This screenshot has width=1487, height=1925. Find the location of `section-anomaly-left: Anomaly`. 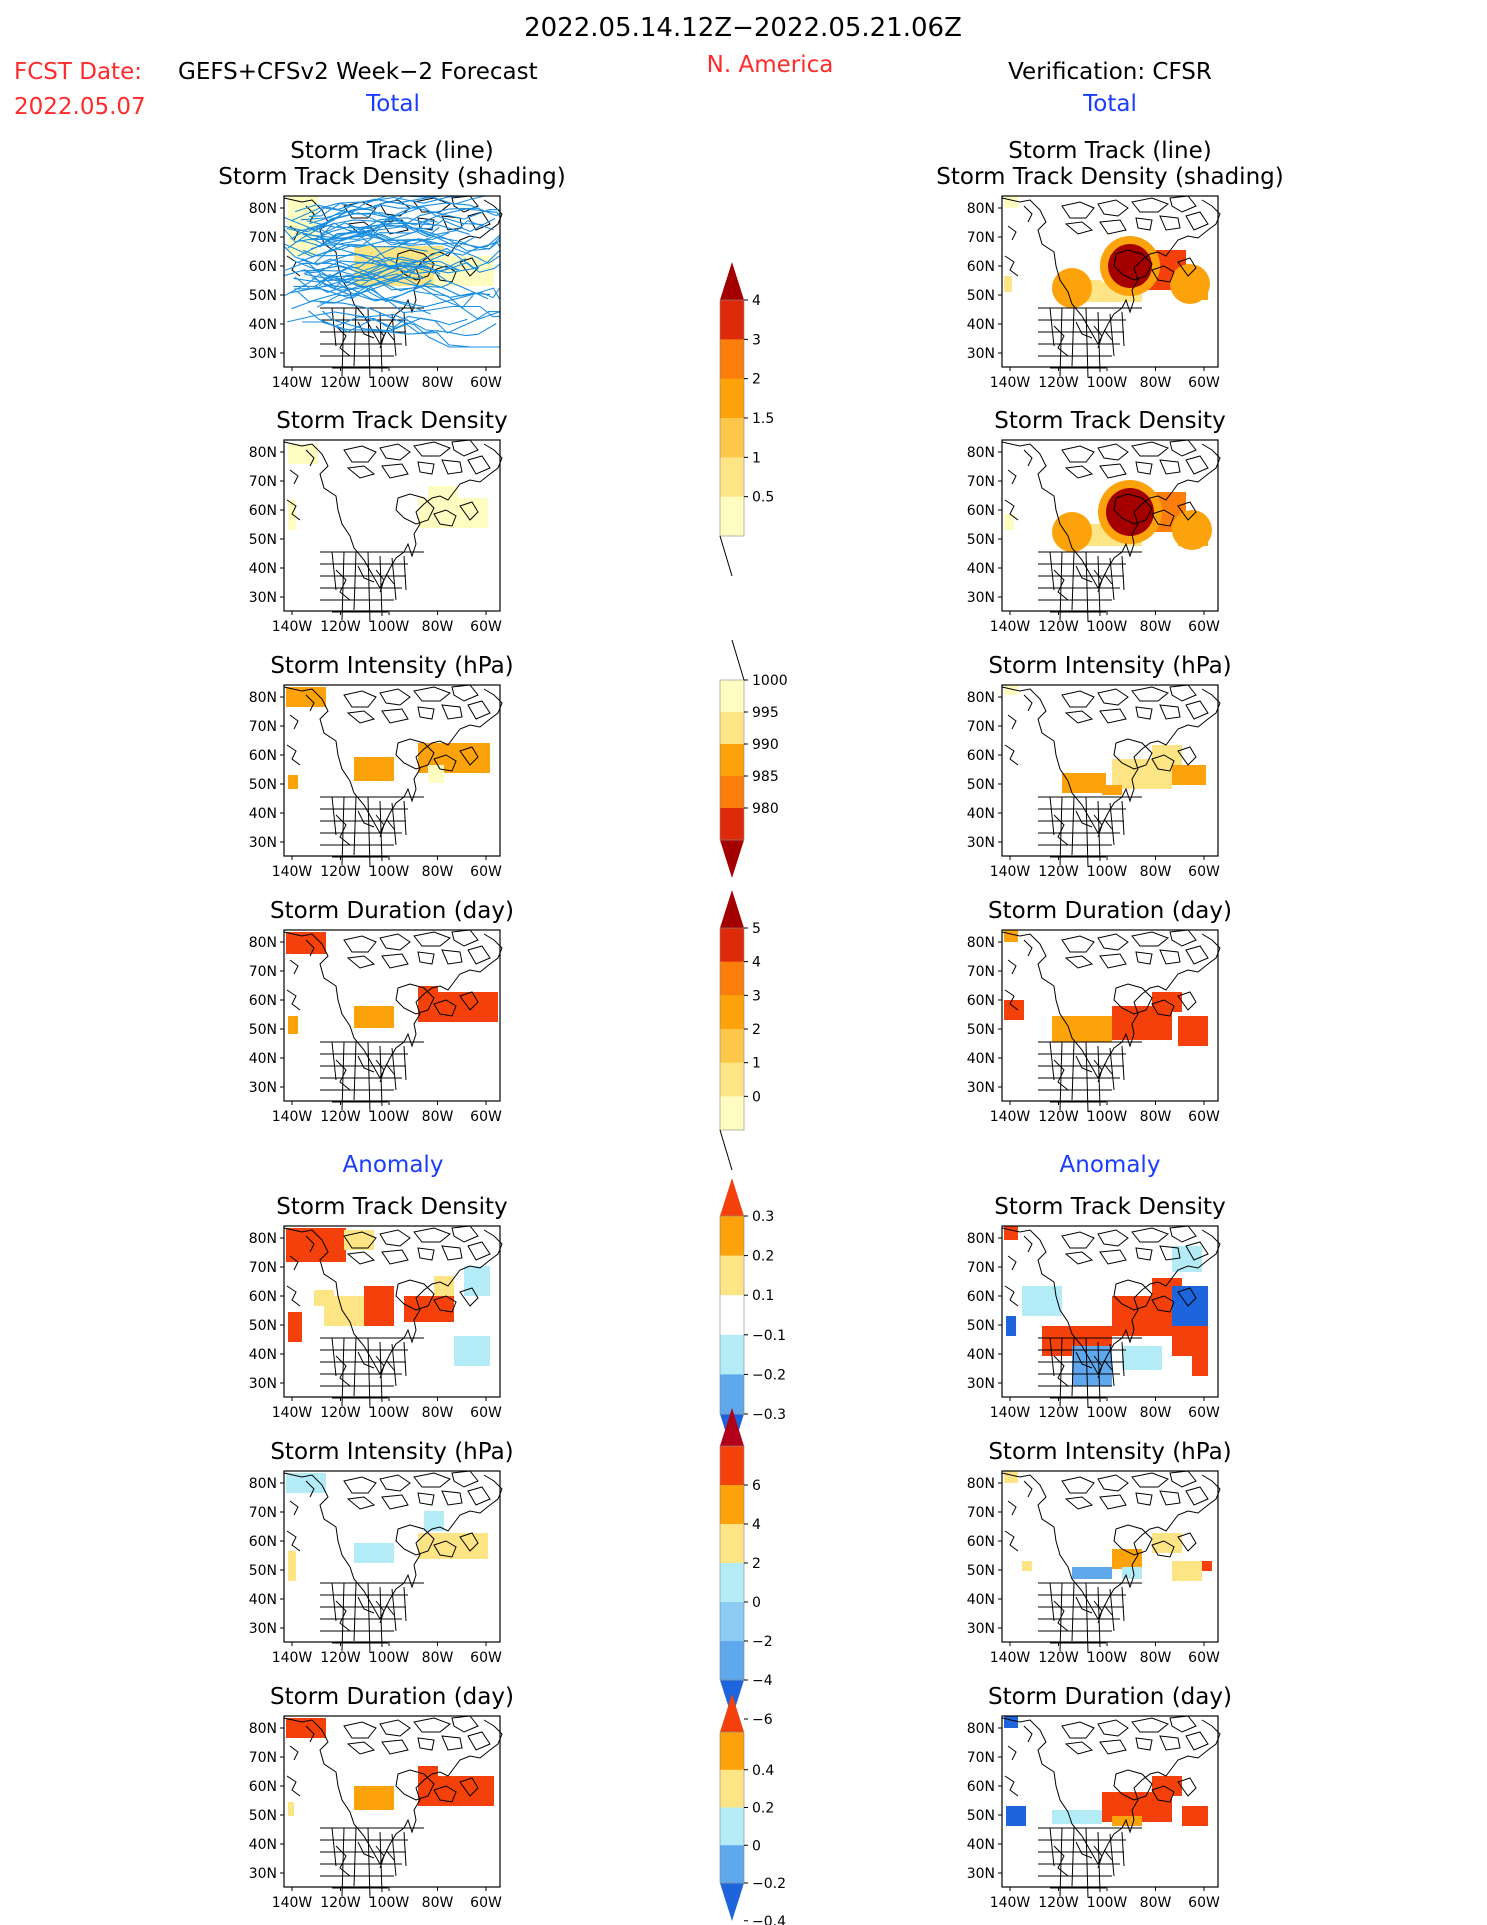

section-anomaly-left: Anomaly is located at coordinates (393, 1165).